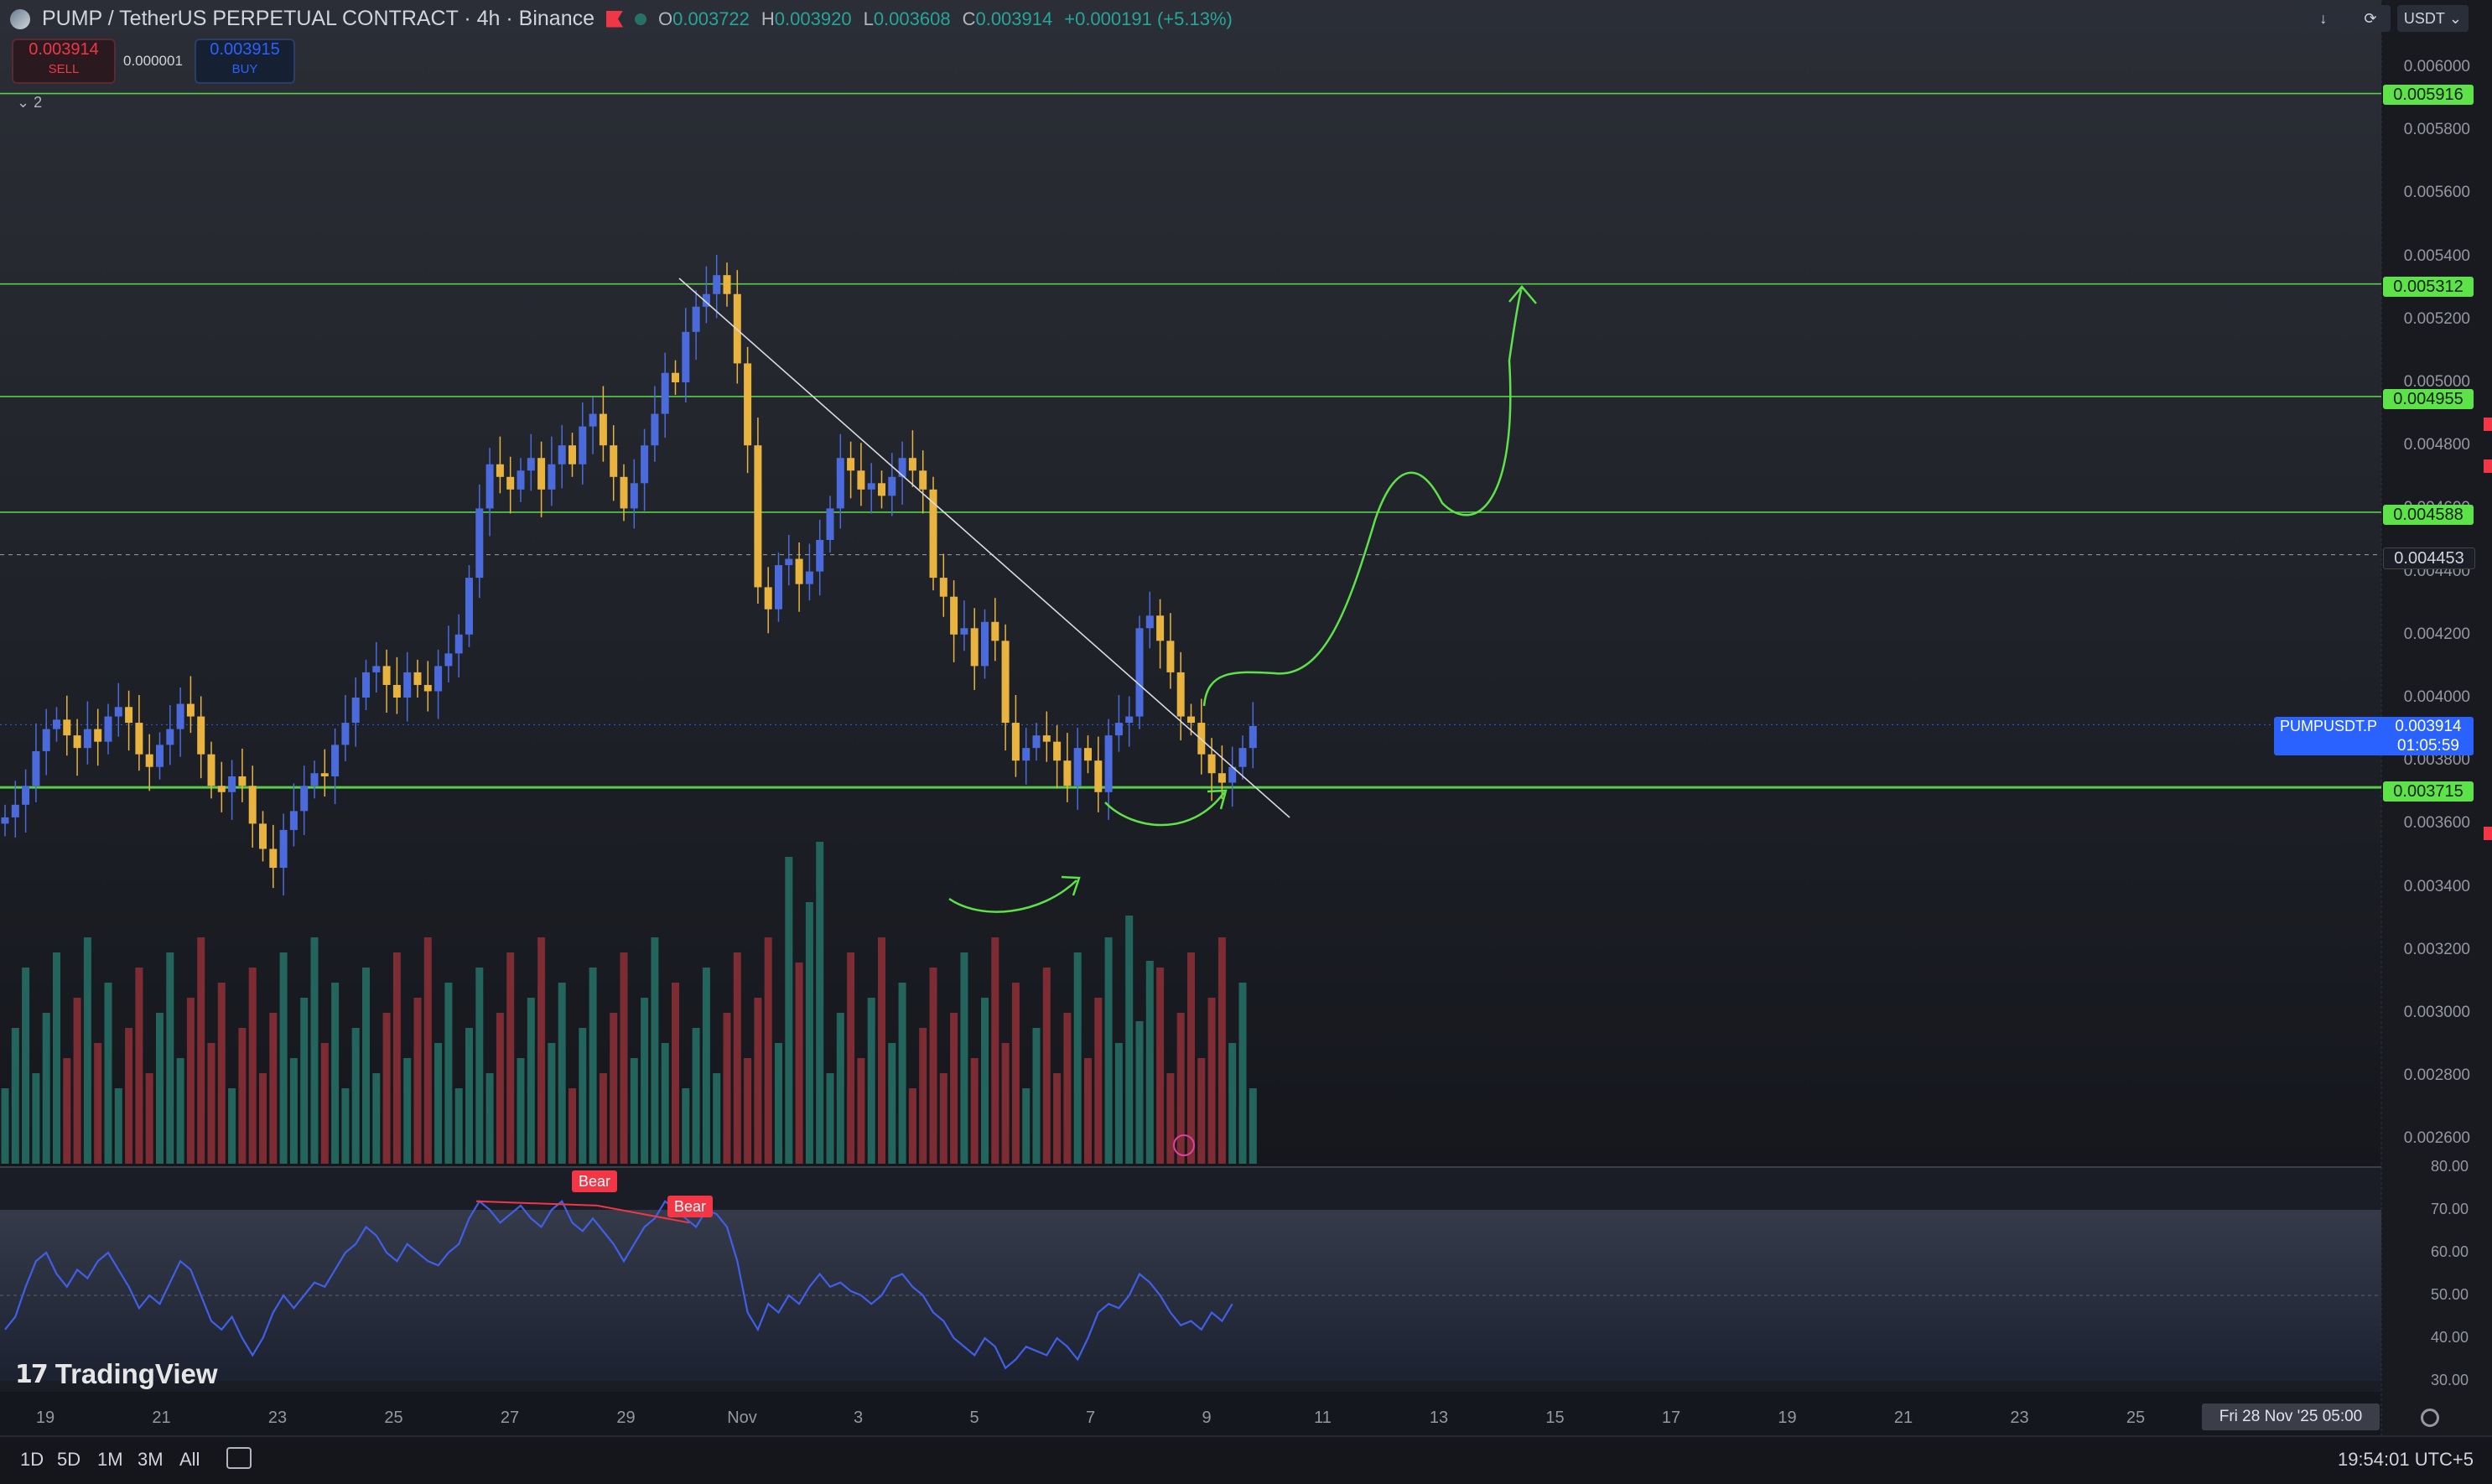  What do you see at coordinates (969, 18) in the screenshot?
I see `close-label: C` at bounding box center [969, 18].